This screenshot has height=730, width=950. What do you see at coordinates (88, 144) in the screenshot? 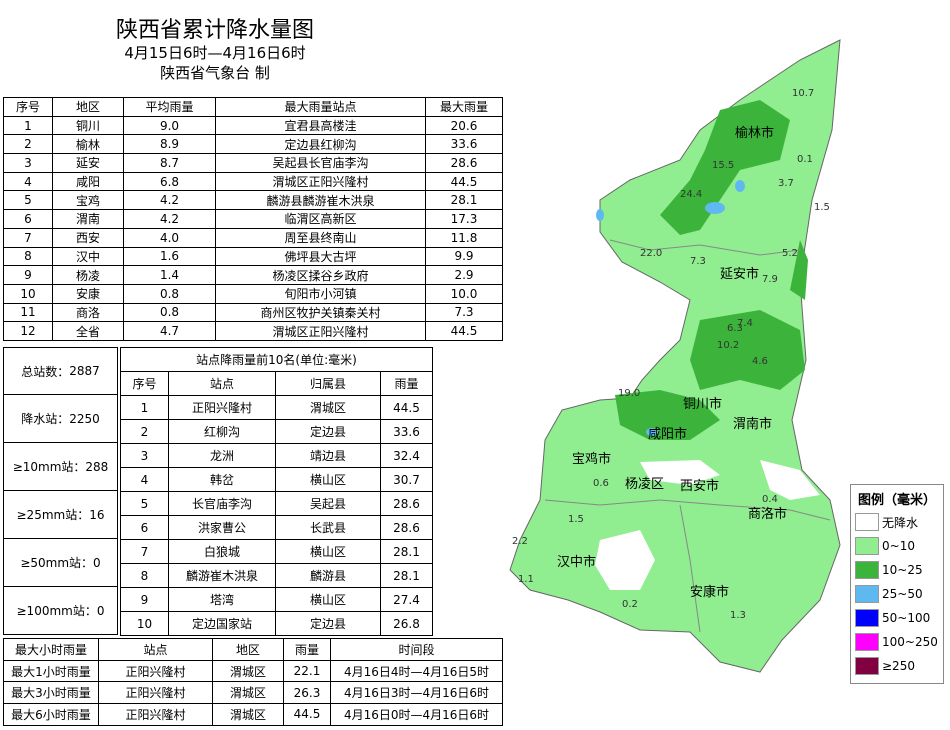
I see `cell: 榆林` at bounding box center [88, 144].